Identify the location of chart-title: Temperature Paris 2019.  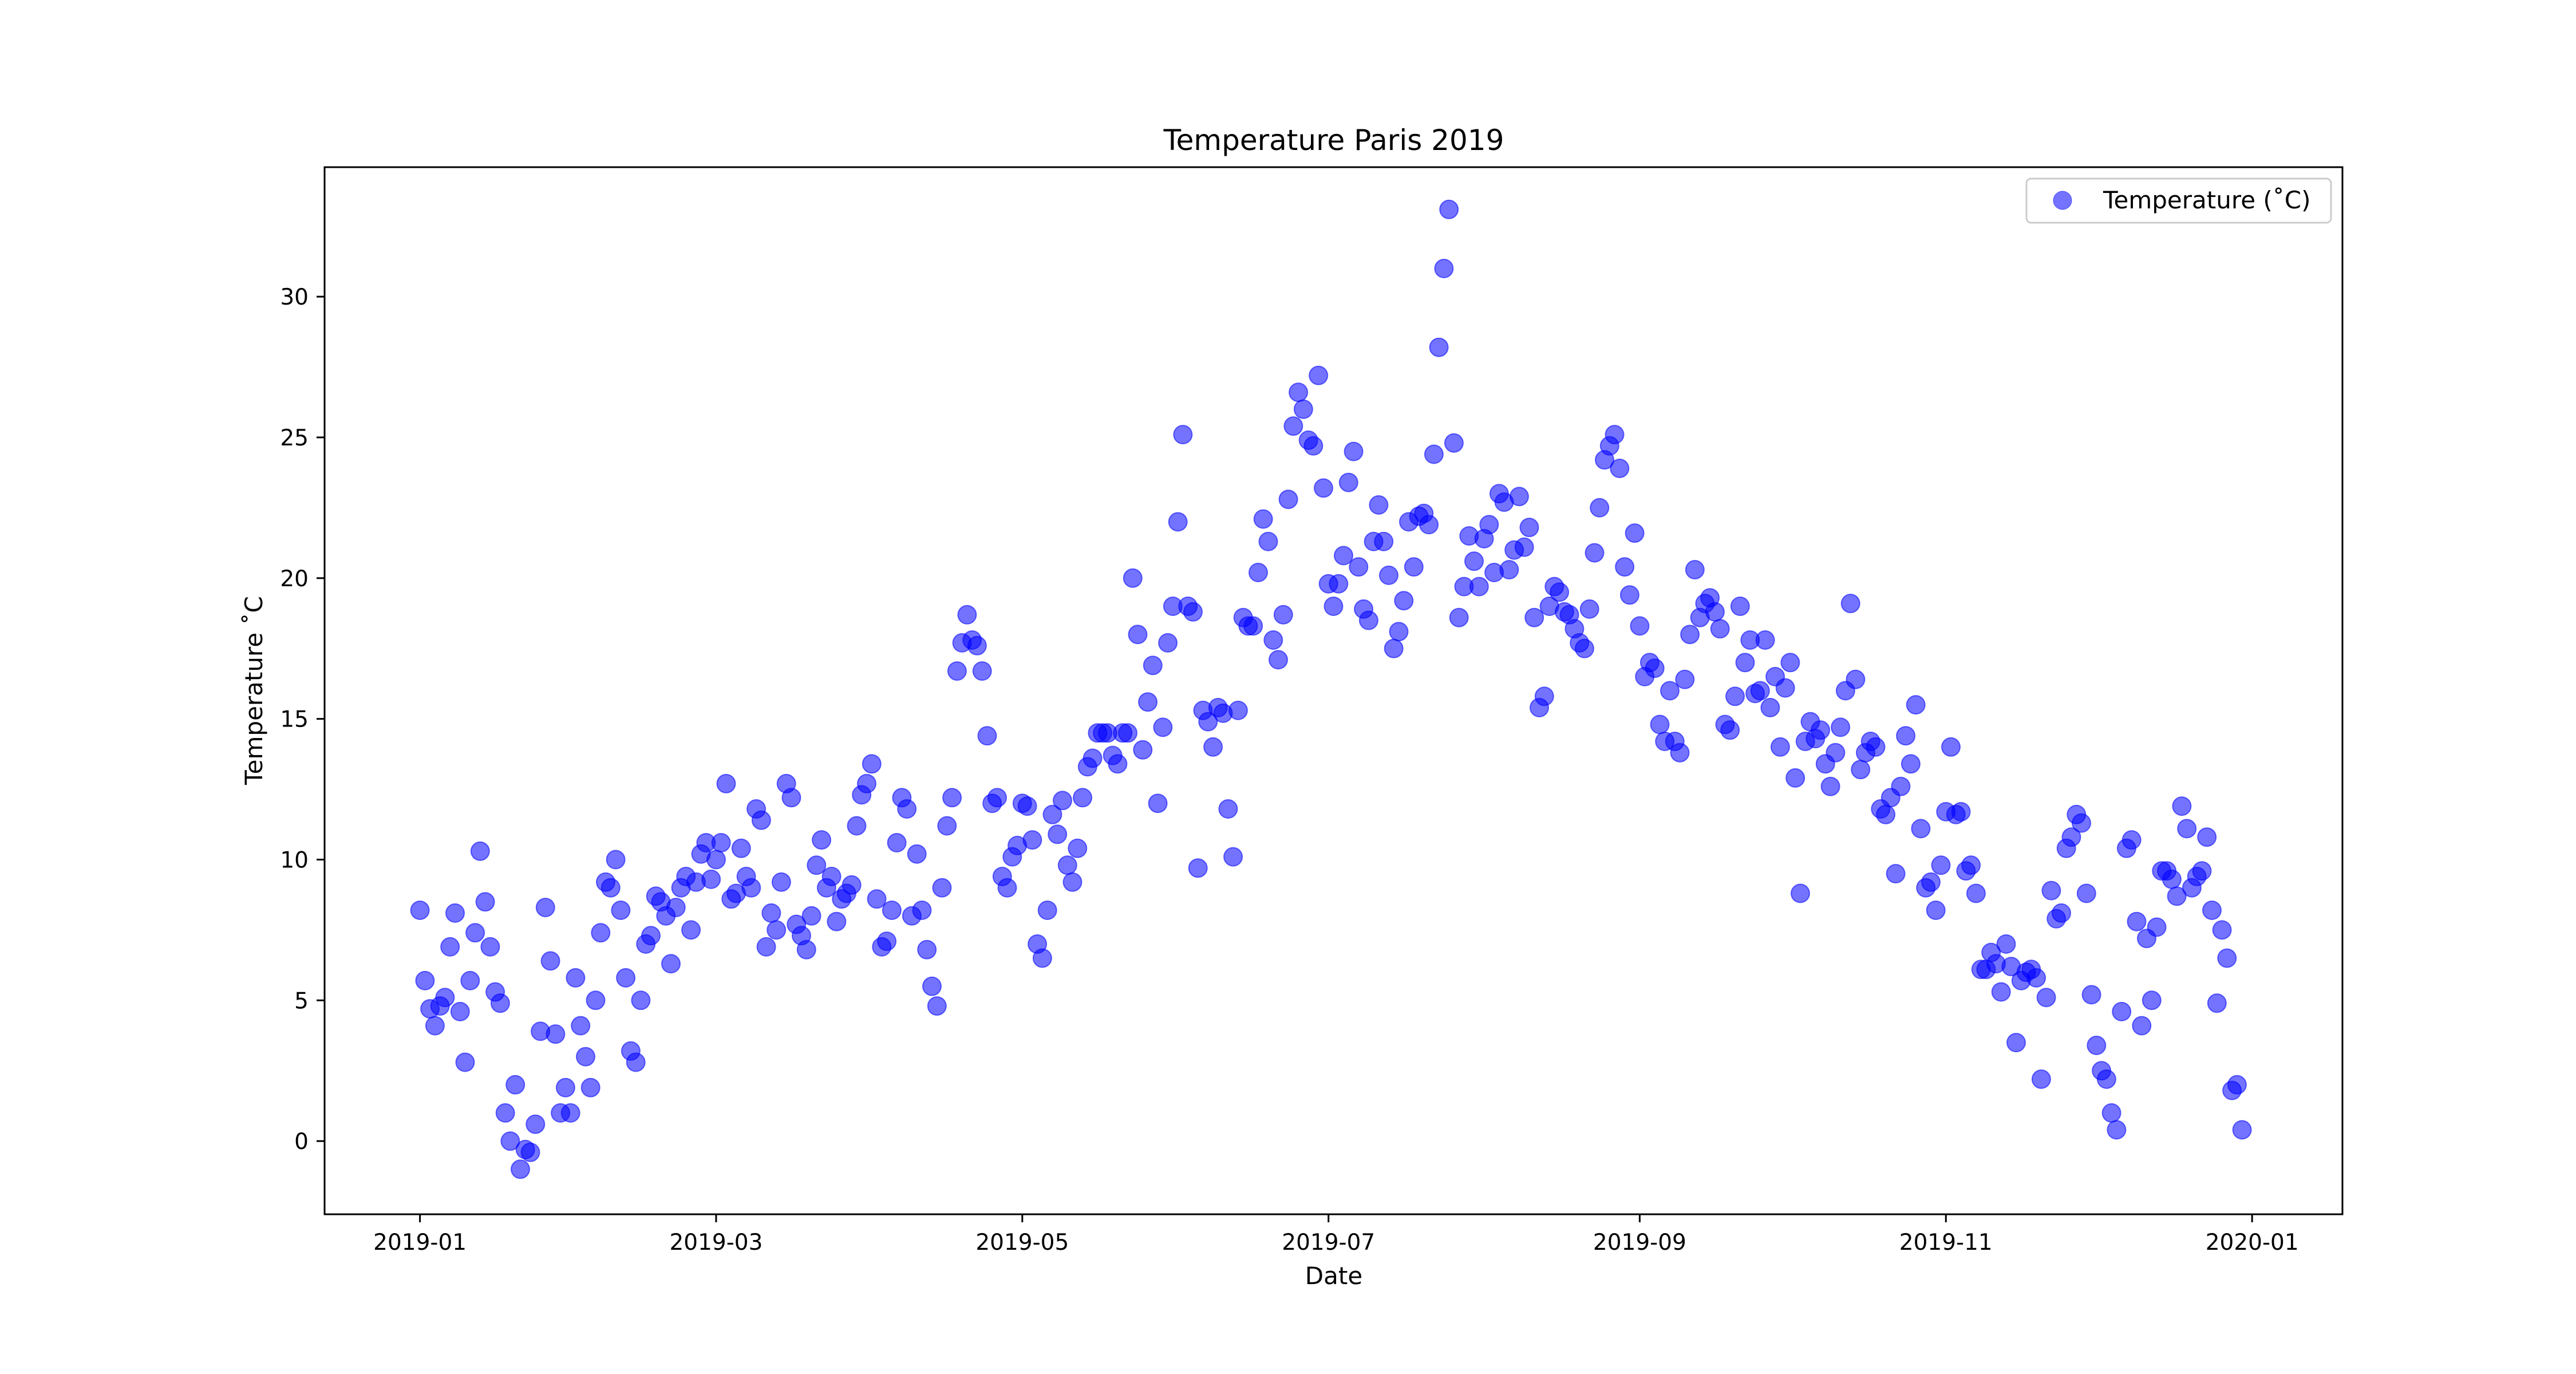
(1333, 140).